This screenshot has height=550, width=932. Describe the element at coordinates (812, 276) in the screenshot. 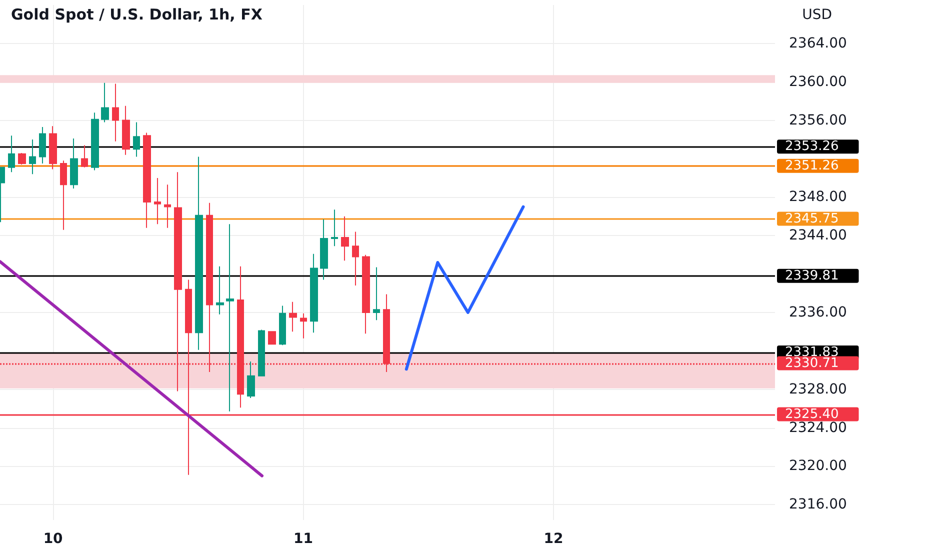

I see `ref-line-label: 2339.81` at that location.